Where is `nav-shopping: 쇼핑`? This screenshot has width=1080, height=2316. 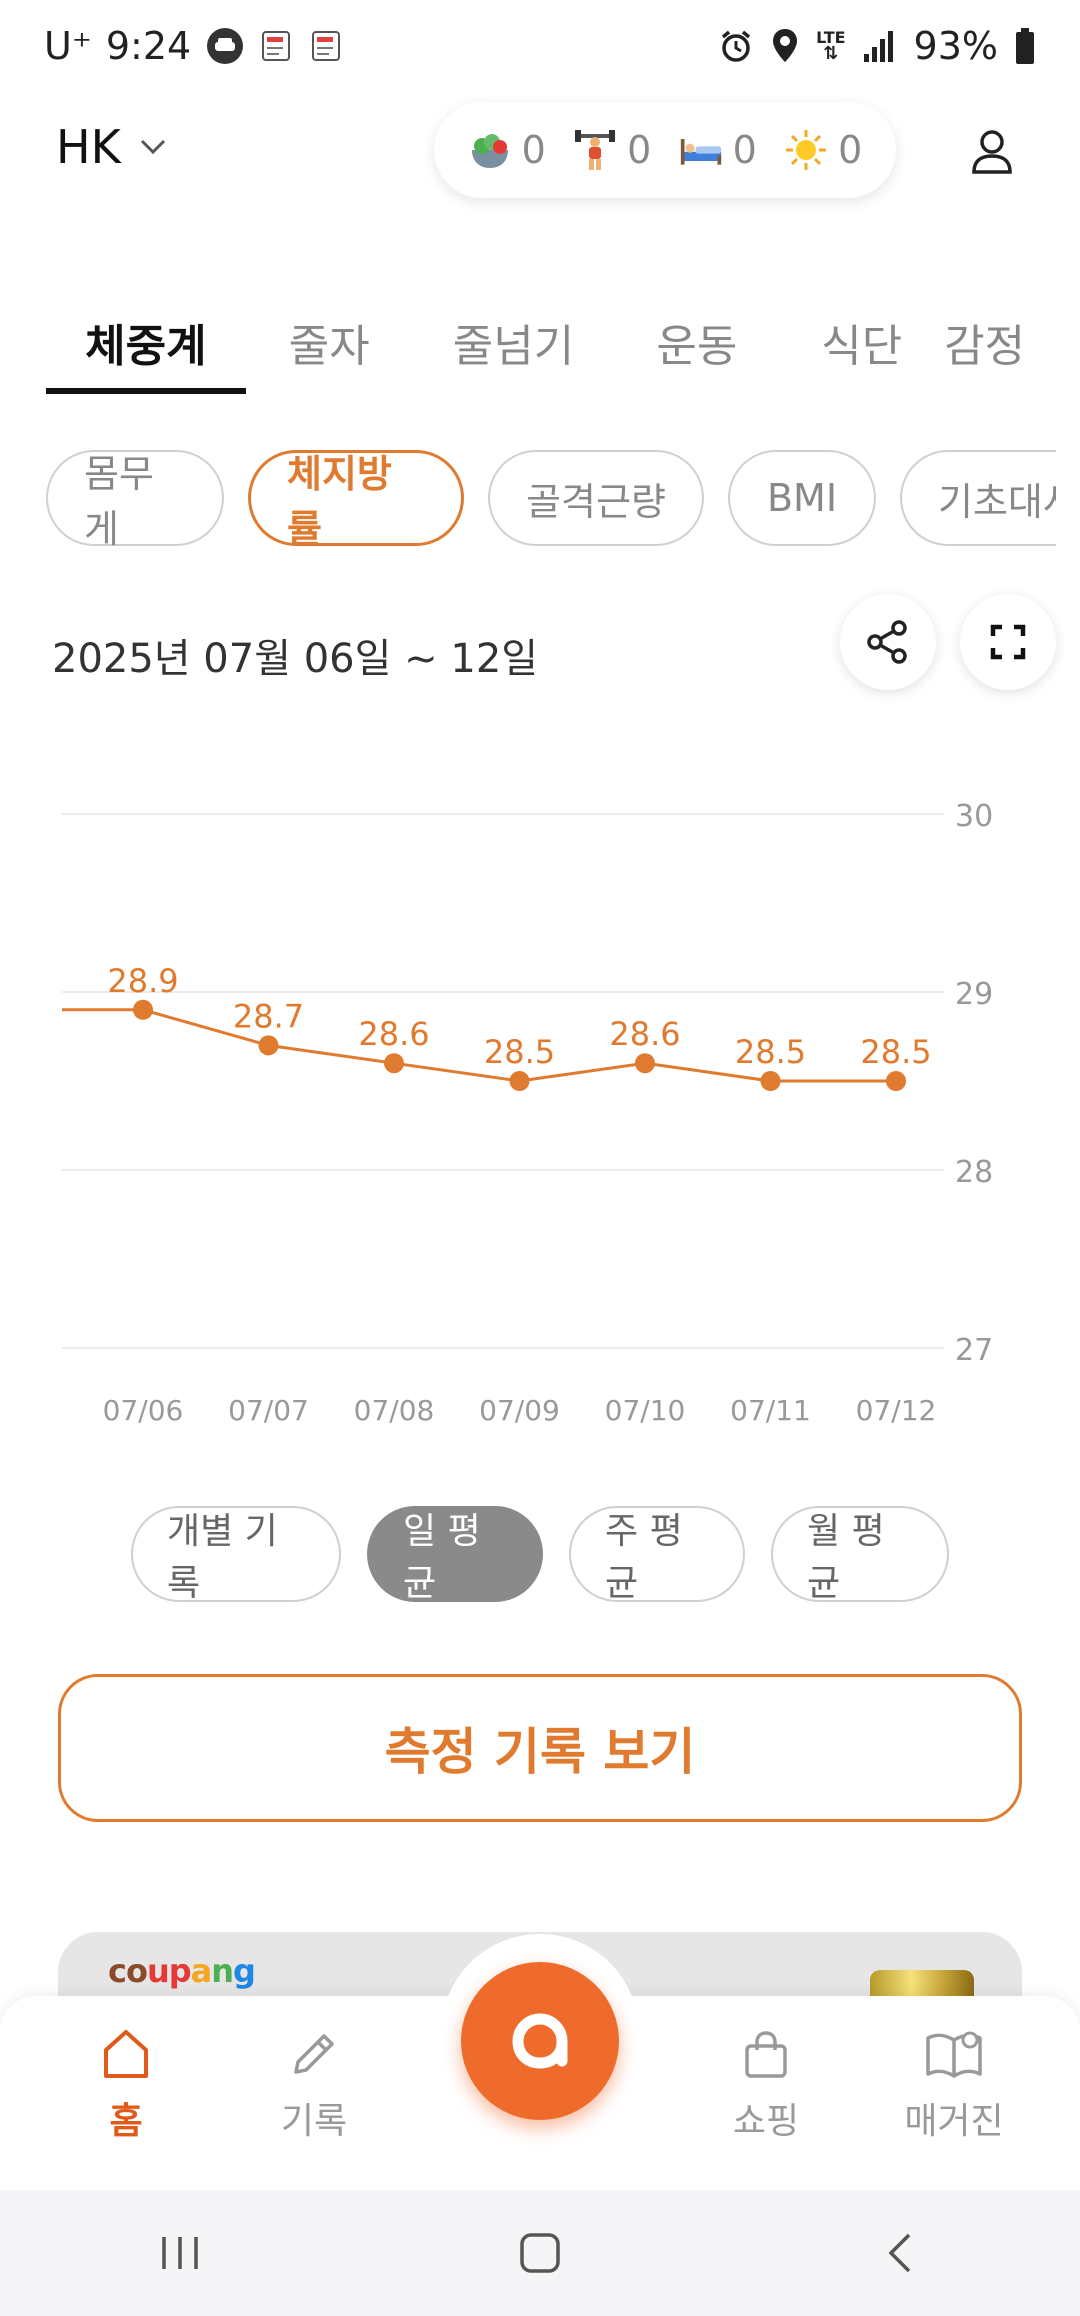 nav-shopping: 쇼핑 is located at coordinates (766, 2101).